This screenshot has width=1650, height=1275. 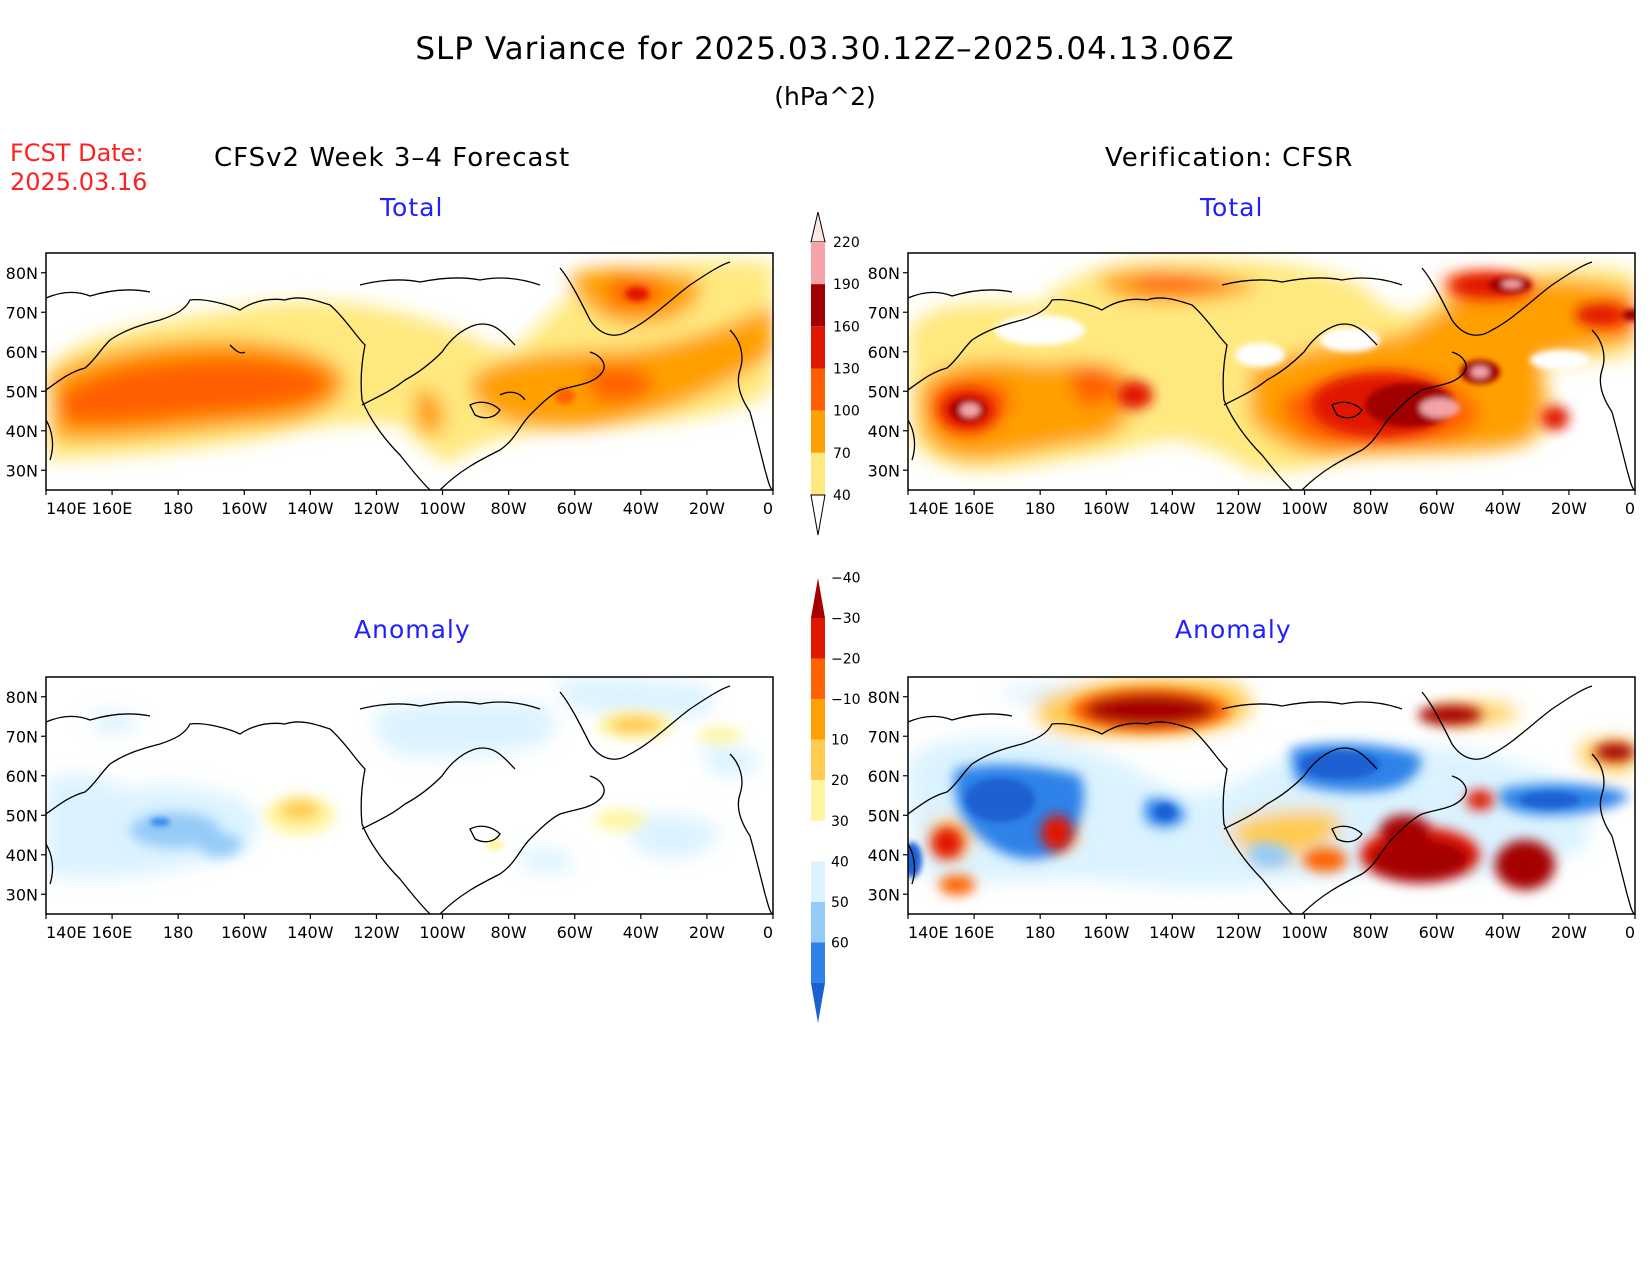 I want to click on p4-lon-label: 120W, so click(x=1238, y=932).